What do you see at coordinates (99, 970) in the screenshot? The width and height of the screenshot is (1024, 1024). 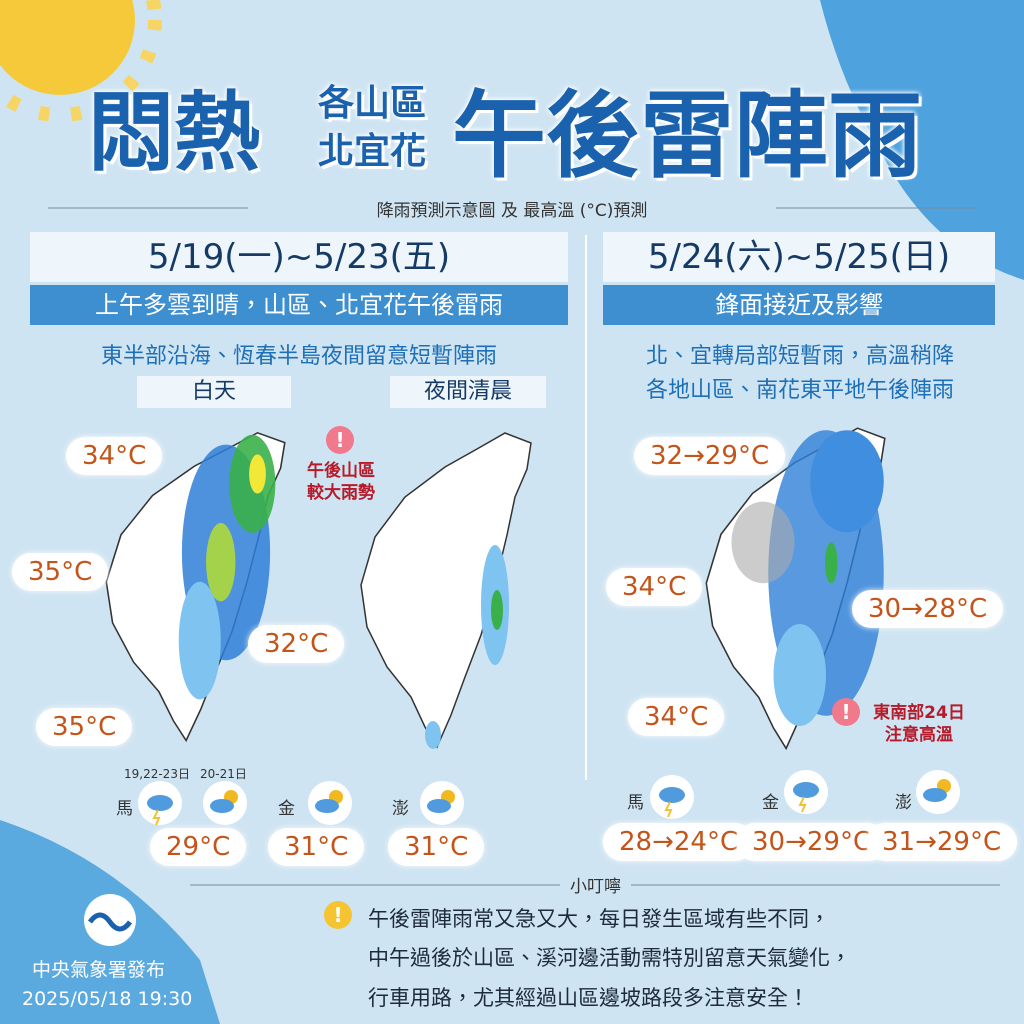 I see `publisher: 中央氣象署發布` at bounding box center [99, 970].